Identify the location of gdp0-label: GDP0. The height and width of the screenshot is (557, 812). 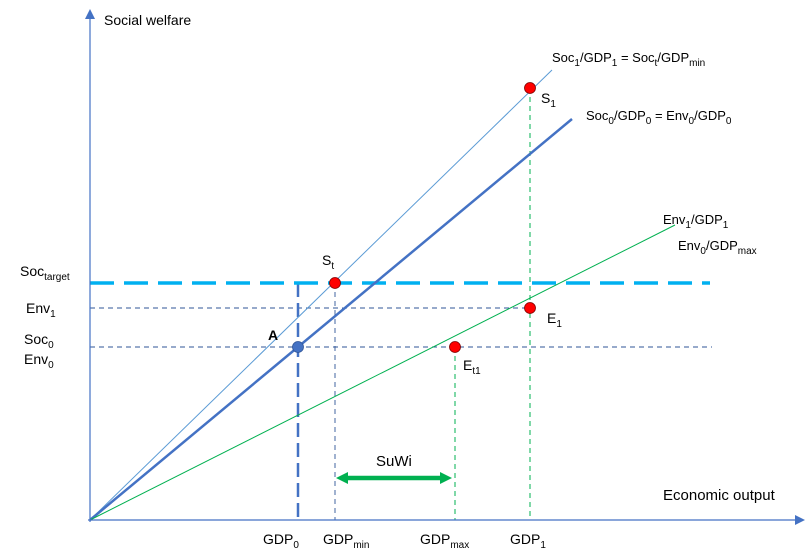
(281, 541).